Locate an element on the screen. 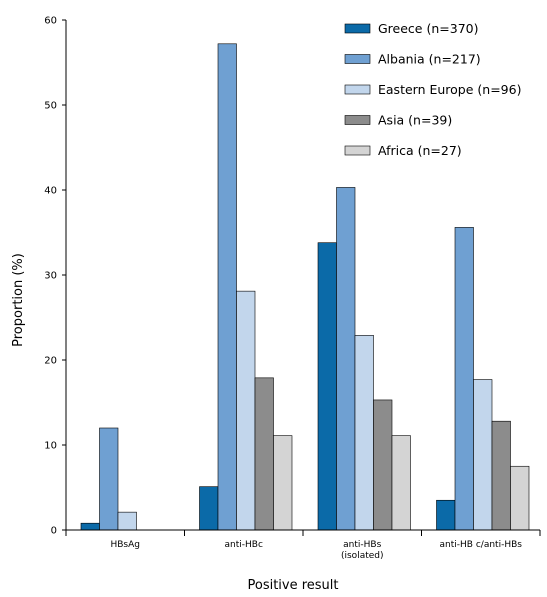 Image resolution: width=547 pixels, height=597 pixels. y-tick-label: 60 is located at coordinates (50, 21).